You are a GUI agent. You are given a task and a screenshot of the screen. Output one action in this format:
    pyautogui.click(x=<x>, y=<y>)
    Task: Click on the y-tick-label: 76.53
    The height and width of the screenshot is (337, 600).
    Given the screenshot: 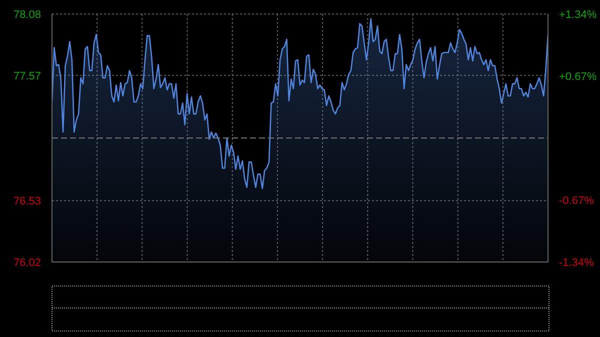 What is the action you would take?
    pyautogui.click(x=27, y=202)
    